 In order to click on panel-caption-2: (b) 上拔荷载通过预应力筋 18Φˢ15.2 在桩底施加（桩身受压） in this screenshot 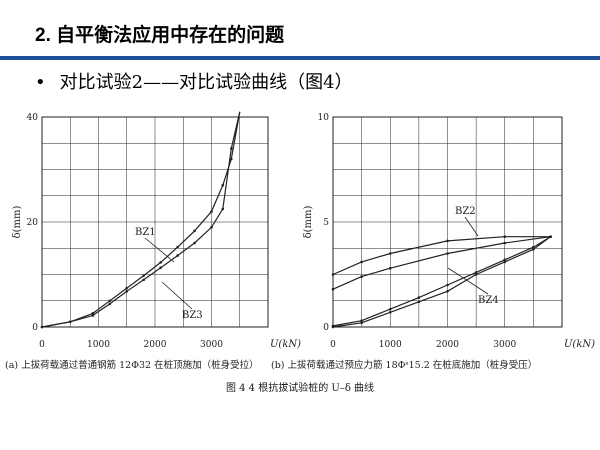, I will do `click(404, 365)`.